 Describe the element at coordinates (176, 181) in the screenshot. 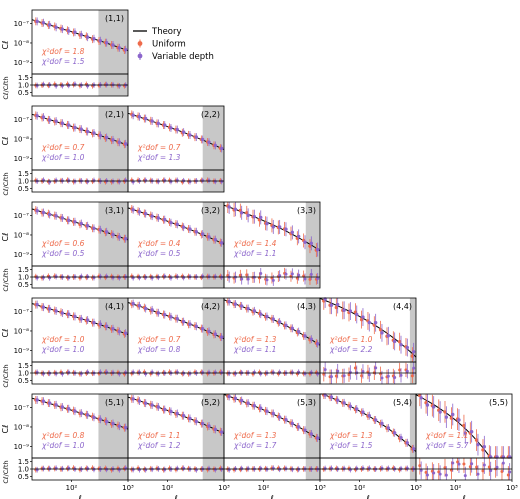

I see `ratio-axes-frame` at that location.